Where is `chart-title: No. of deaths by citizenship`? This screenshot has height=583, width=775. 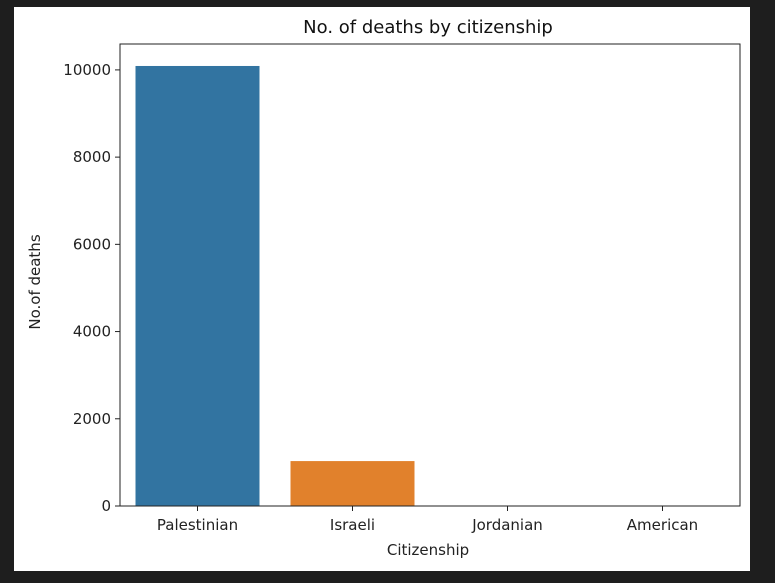
chart-title: No. of deaths by citizenship is located at coordinates (428, 27).